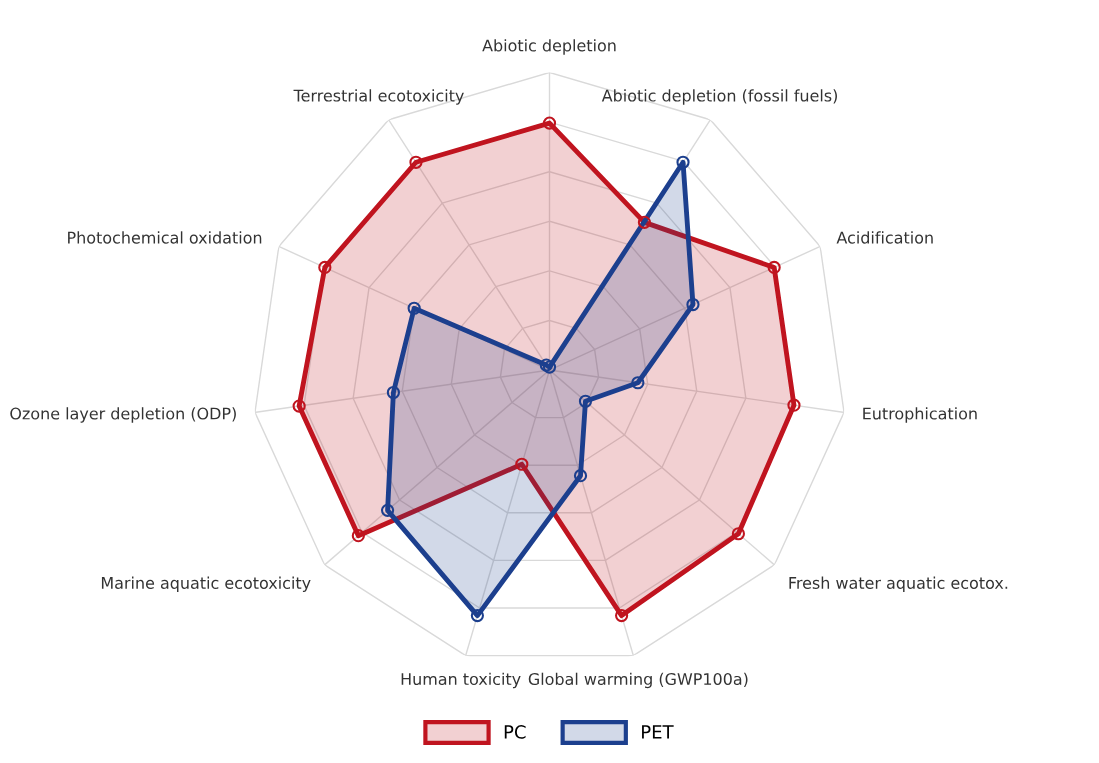  What do you see at coordinates (884, 237) in the screenshot?
I see `spoke-label: Acidification` at bounding box center [884, 237].